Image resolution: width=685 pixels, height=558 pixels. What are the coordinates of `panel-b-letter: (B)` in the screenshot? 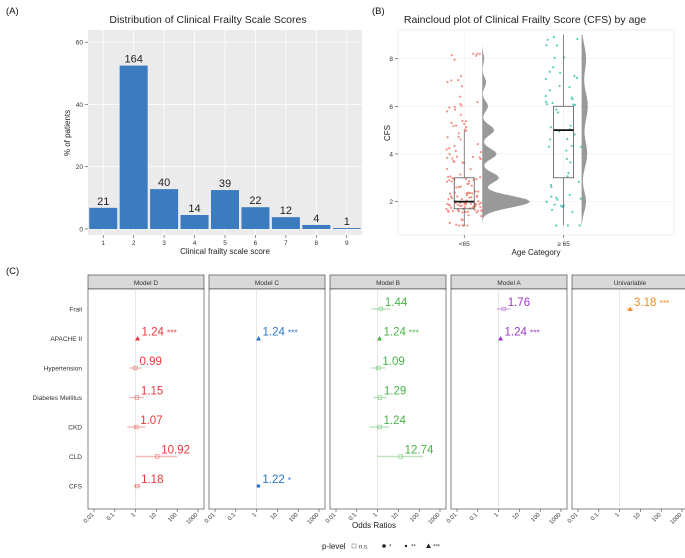 It's located at (378, 11).